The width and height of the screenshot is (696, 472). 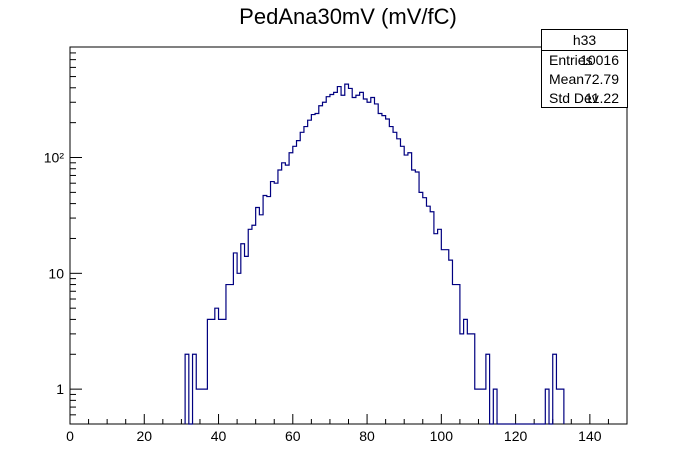 I want to click on stats-row-std-dev: Std Dev 11.22, so click(x=584, y=98).